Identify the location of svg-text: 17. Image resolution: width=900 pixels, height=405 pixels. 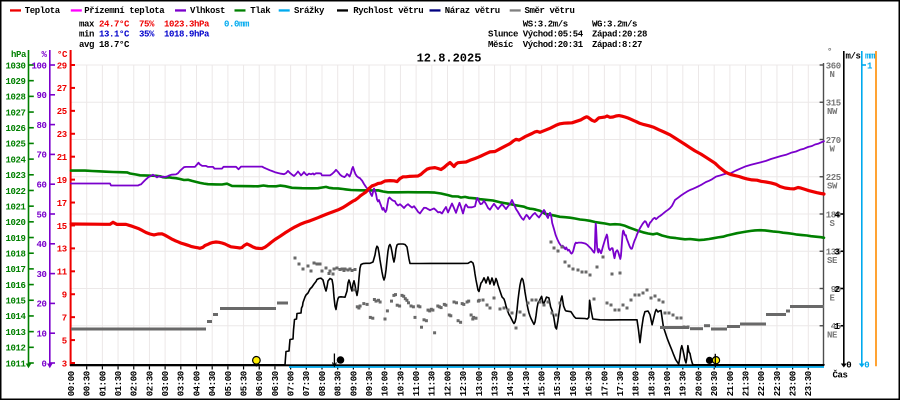
(62, 204).